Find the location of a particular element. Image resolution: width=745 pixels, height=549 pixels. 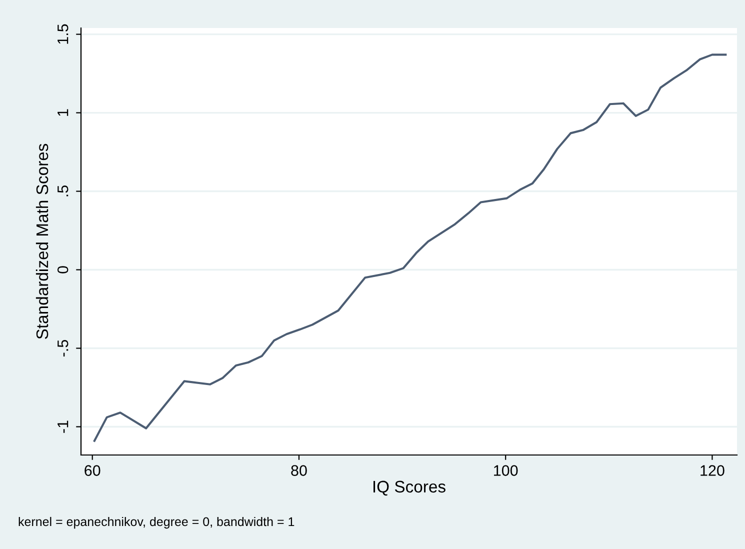

x-tick-label: 100 is located at coordinates (506, 470).